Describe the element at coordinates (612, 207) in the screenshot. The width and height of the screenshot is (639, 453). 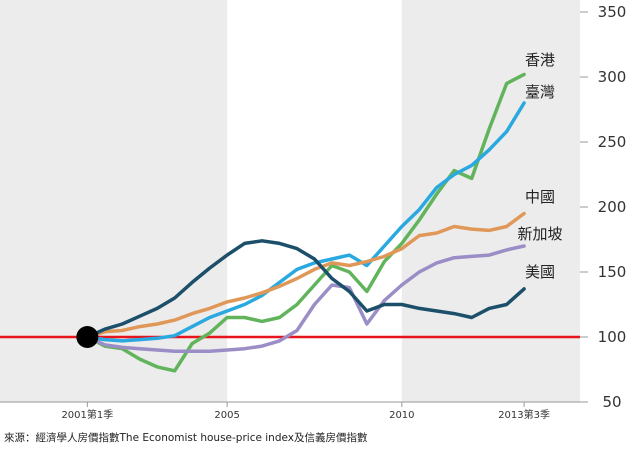
I see `y-tick-label: 200` at that location.